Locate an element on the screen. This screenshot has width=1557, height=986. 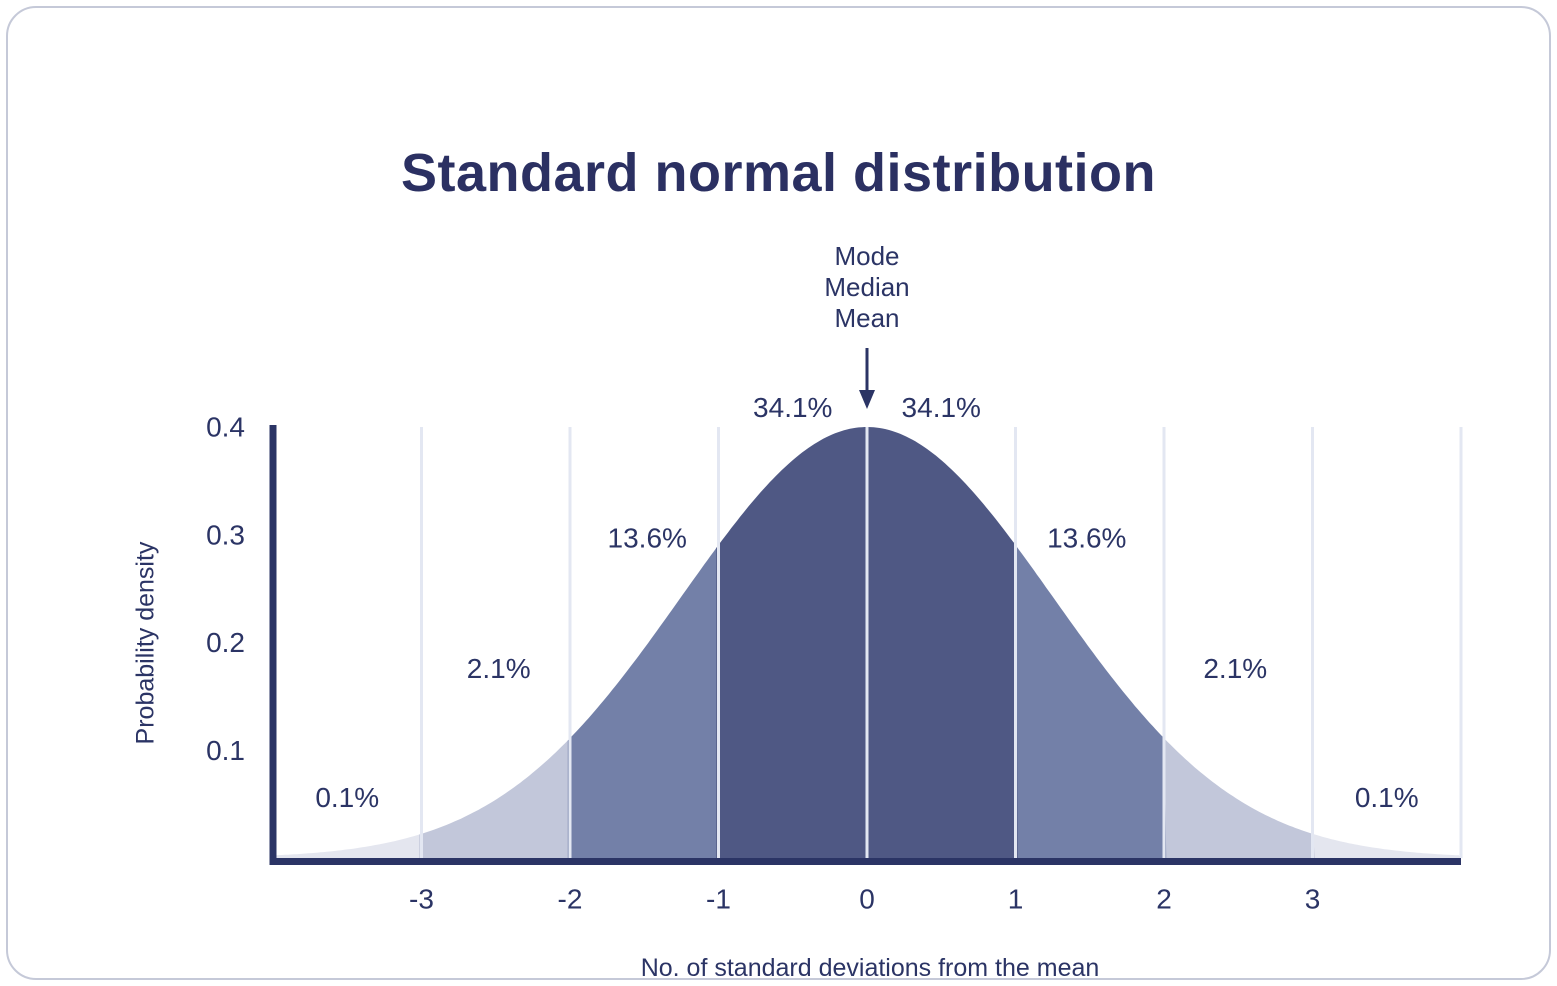
x-tick-label: -2 is located at coordinates (570, 899).